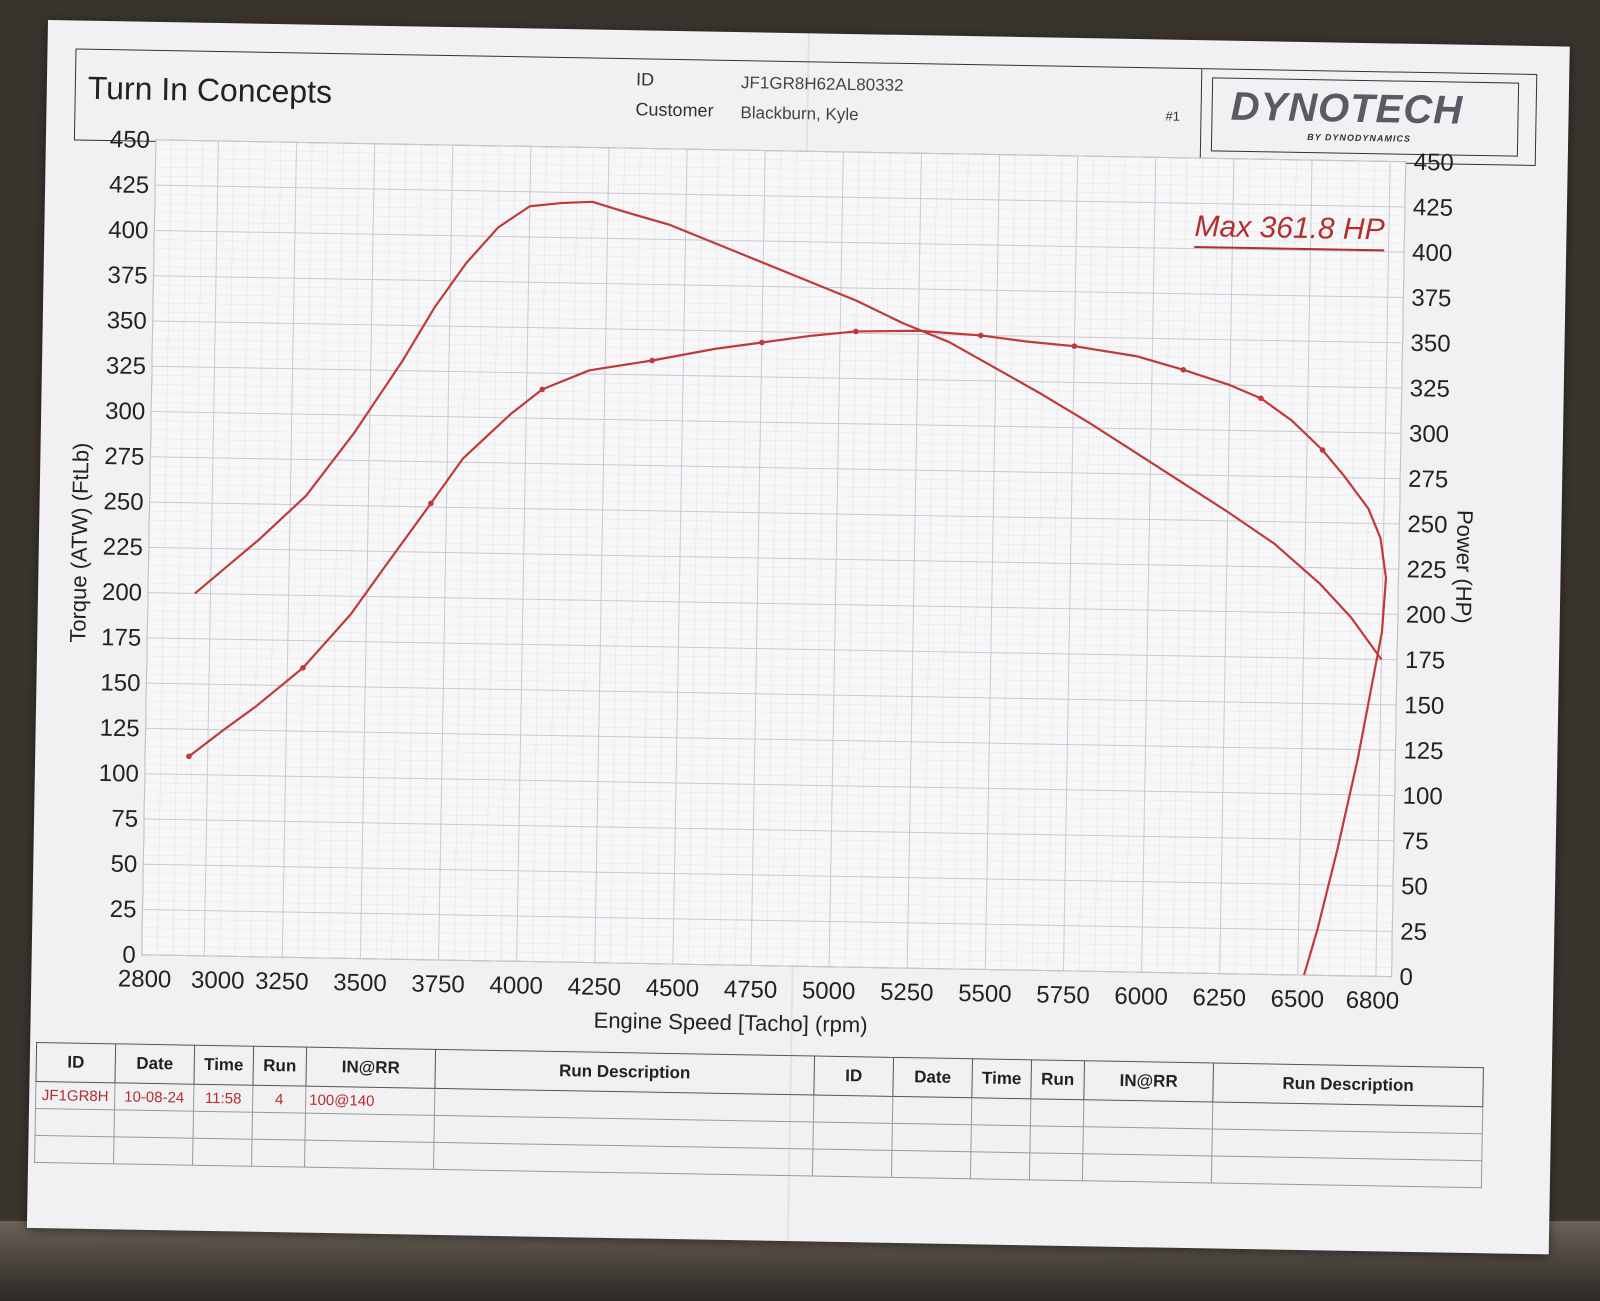 This screenshot has height=1301, width=1600. What do you see at coordinates (129, 185) in the screenshot?
I see `y-tick-label-left: 425` at bounding box center [129, 185].